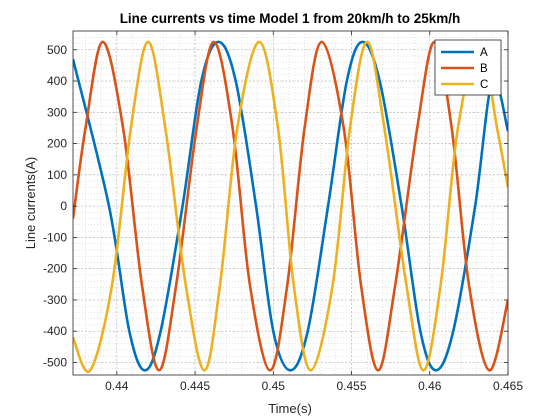 The width and height of the screenshot is (560, 420). I want to click on y-tick-label: 0, so click(63, 206).